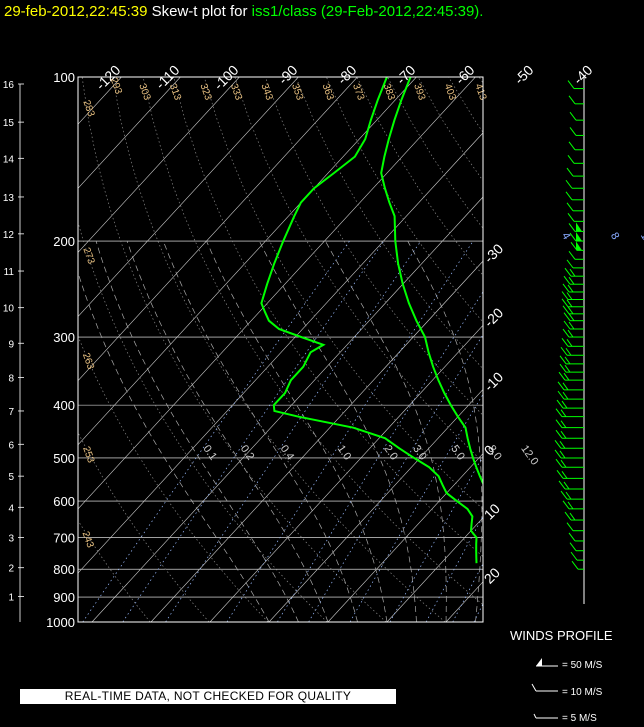  What do you see at coordinates (209, 452) in the screenshot?
I see `mixing-ratio-label: 0.1` at bounding box center [209, 452].